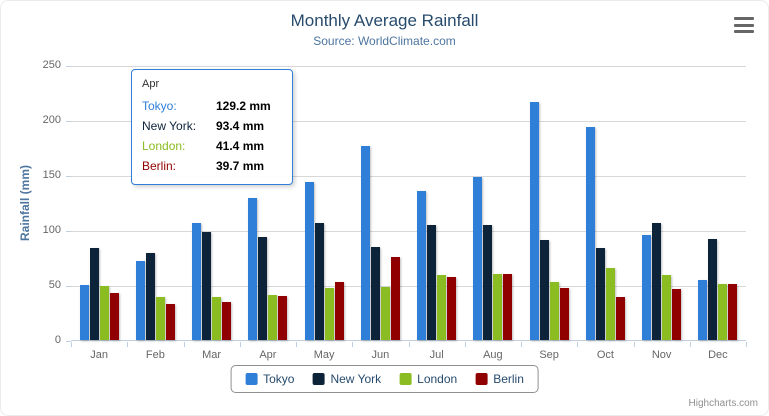 The image size is (769, 416). Describe the element at coordinates (160, 318) in the screenshot. I see `bar-london-feb` at that location.